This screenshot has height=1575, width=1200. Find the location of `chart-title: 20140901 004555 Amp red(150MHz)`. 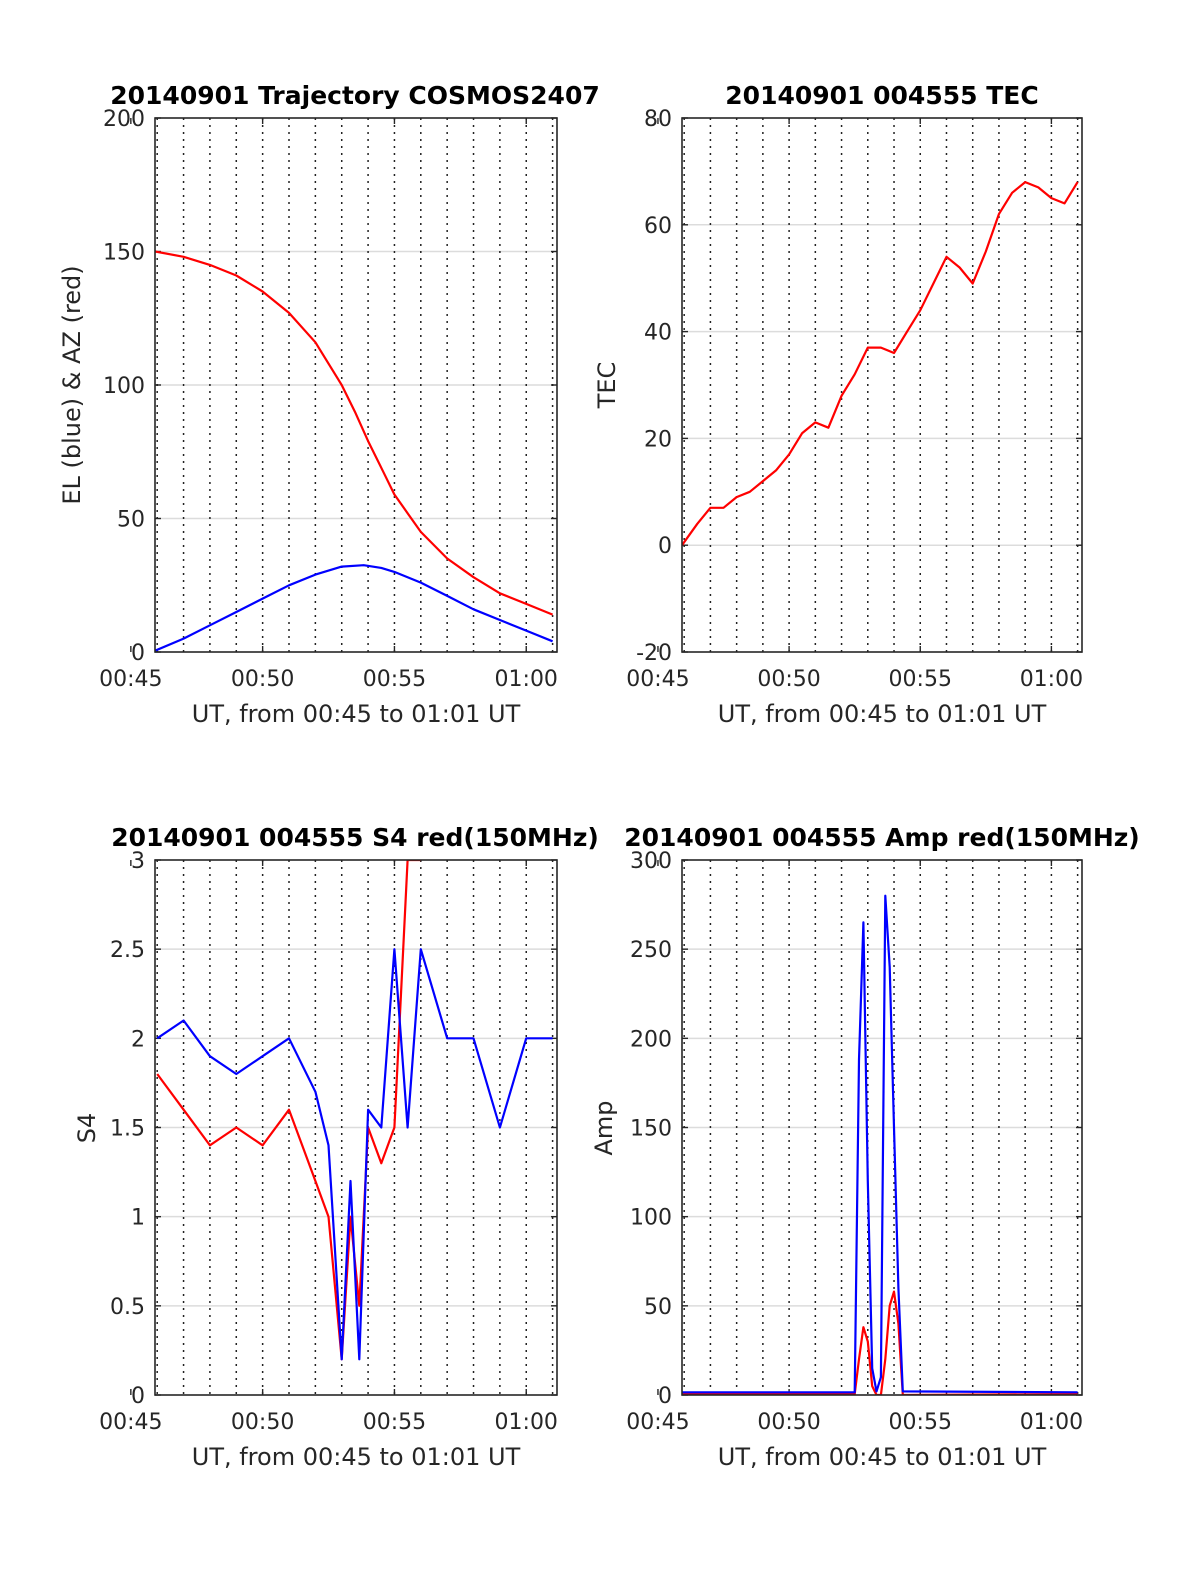

chart-title: 20140901 004555 Amp red(150MHz) is located at coordinates (882, 837).